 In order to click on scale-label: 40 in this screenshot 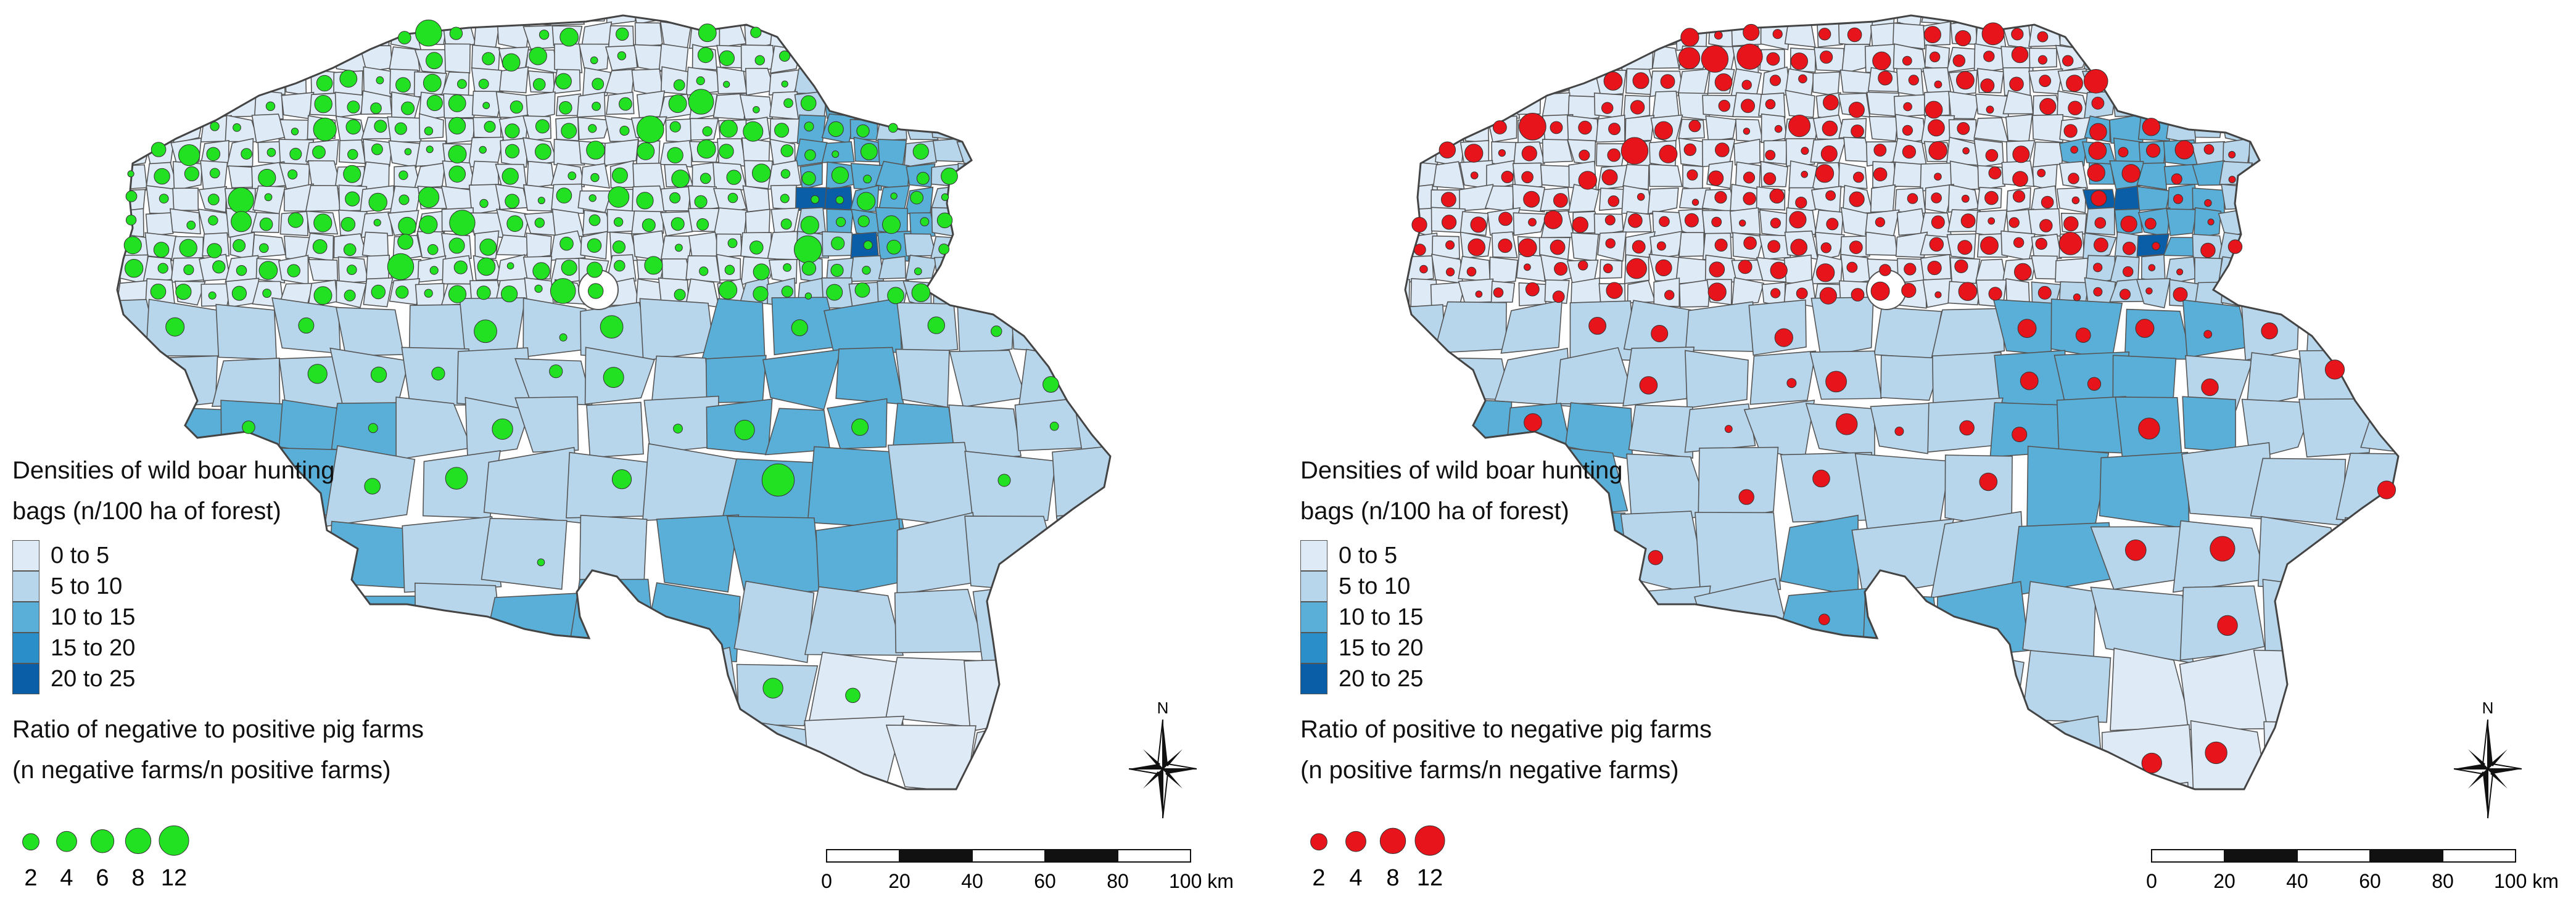, I will do `click(972, 881)`.